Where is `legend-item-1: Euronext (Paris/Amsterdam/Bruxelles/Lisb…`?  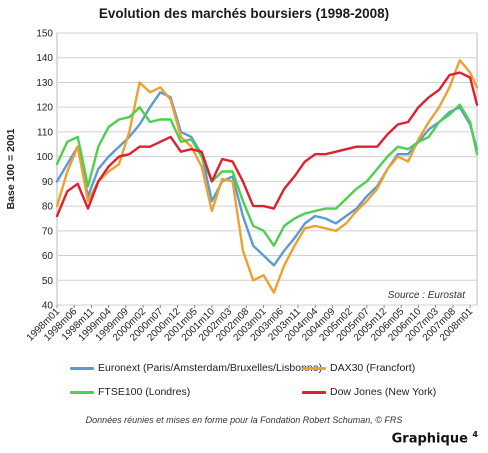 legend-item-1: Euronext (Paris/Amsterdam/Bruxelles/Lisb… is located at coordinates (196, 368).